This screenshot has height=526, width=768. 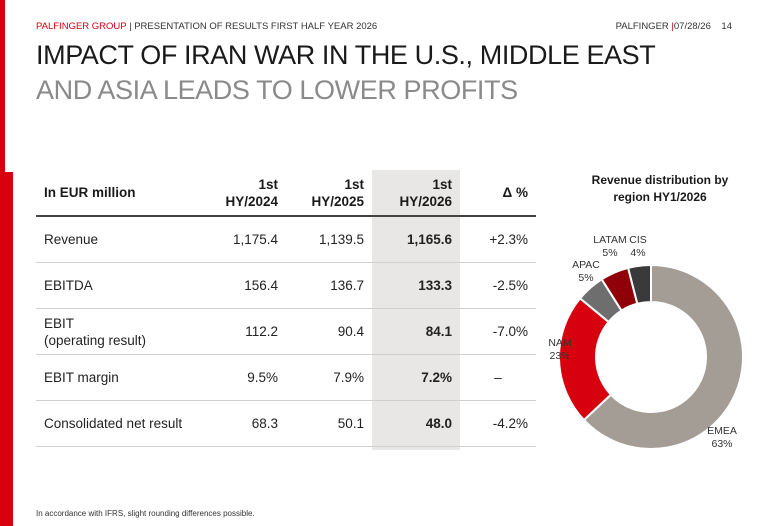 What do you see at coordinates (277, 90) in the screenshot?
I see `slide-subtitle: AND ASIA LEADS TO LOWER PROFITS` at bounding box center [277, 90].